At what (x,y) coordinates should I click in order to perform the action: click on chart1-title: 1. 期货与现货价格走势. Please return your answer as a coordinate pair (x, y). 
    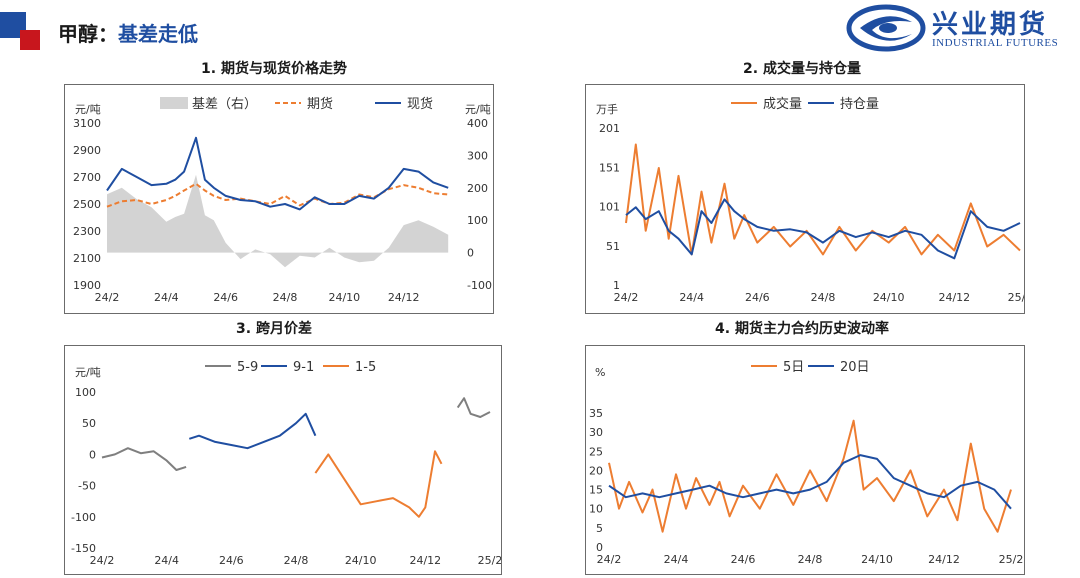
    Looking at the image, I should click on (274, 69).